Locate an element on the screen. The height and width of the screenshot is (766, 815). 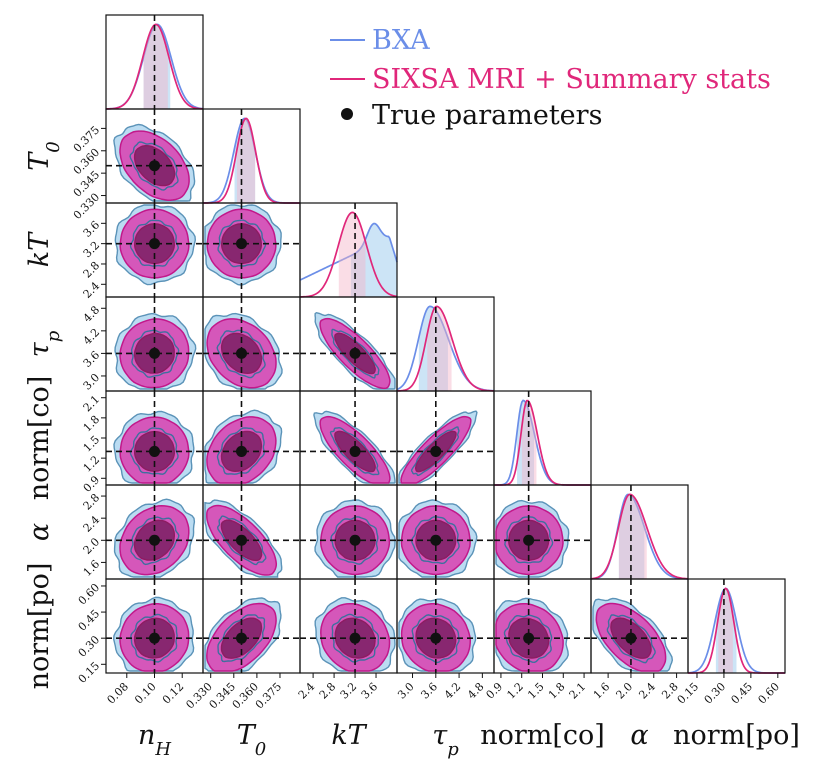
xlabel-kT: kT is located at coordinates (349, 735).